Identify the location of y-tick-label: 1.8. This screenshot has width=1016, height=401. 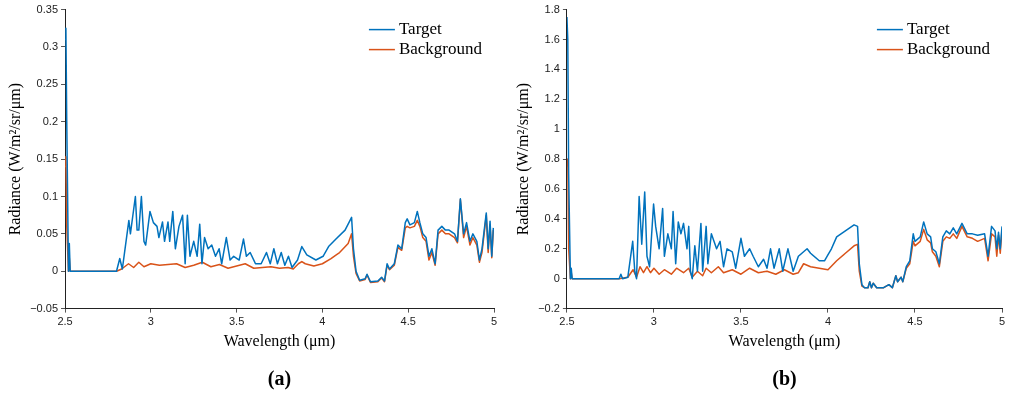
(552, 8).